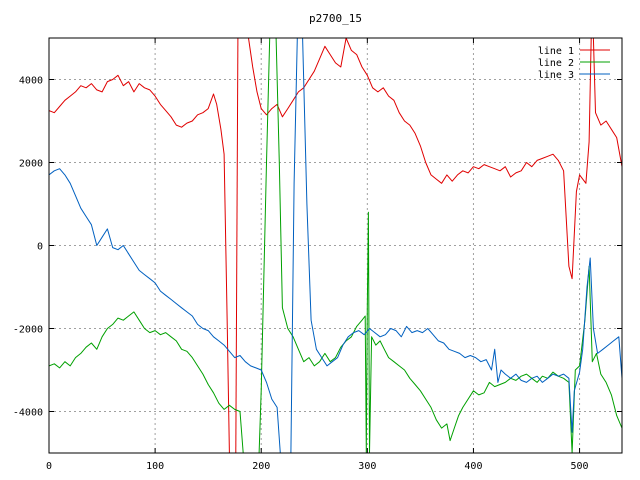 The height and width of the screenshot is (480, 640). What do you see at coordinates (556, 75) in the screenshot?
I see `legend-label: line 3` at bounding box center [556, 75].